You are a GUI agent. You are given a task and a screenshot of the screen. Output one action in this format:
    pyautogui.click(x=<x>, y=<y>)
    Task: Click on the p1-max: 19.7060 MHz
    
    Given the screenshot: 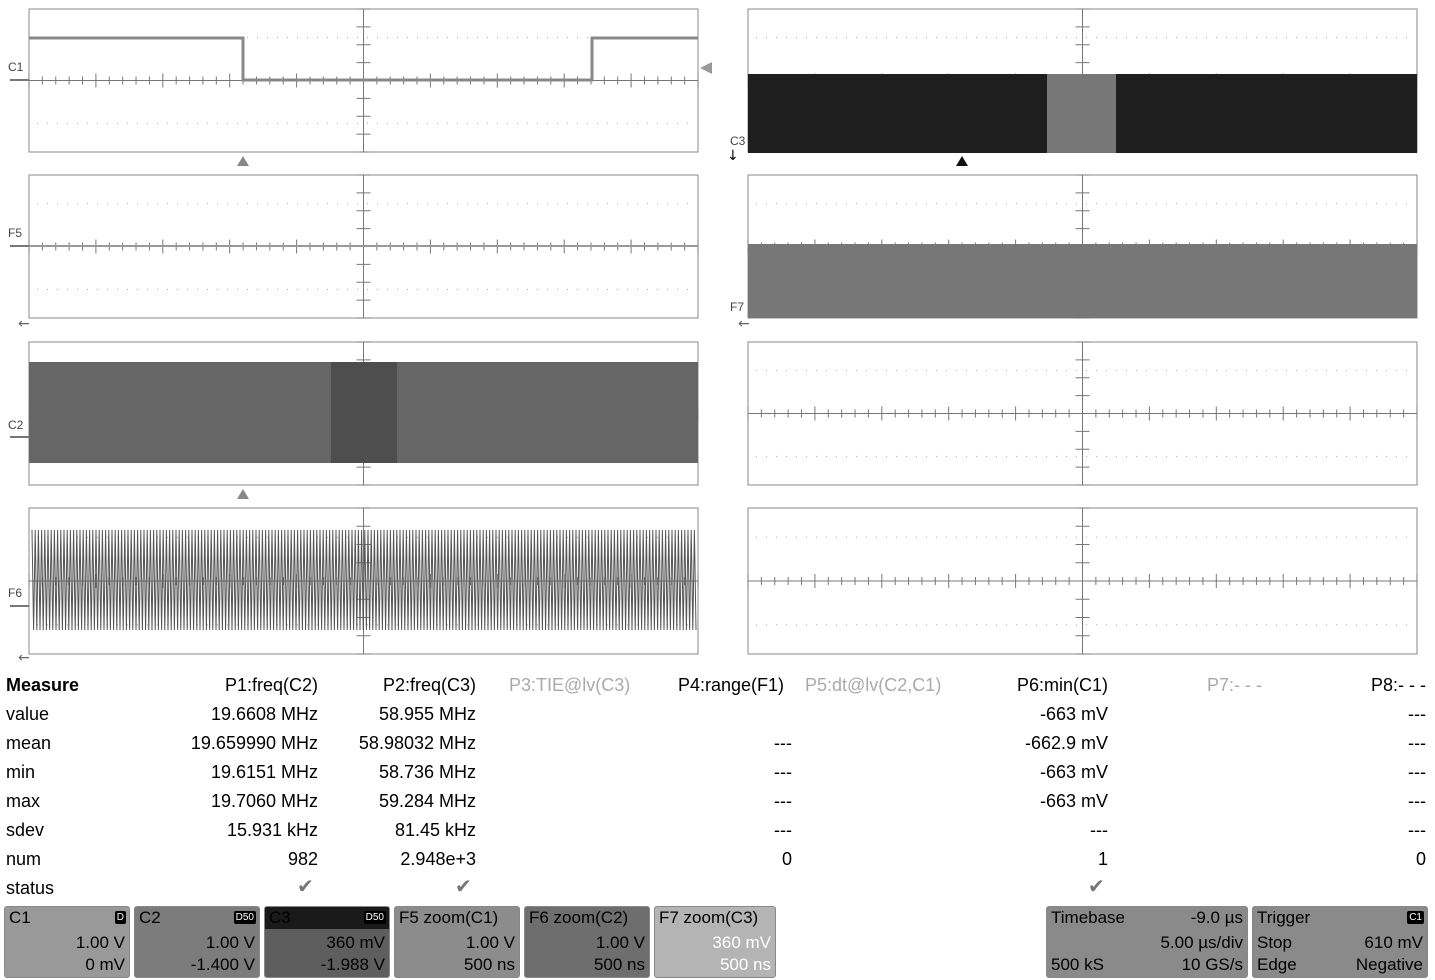 What is the action you would take?
    pyautogui.click(x=264, y=801)
    